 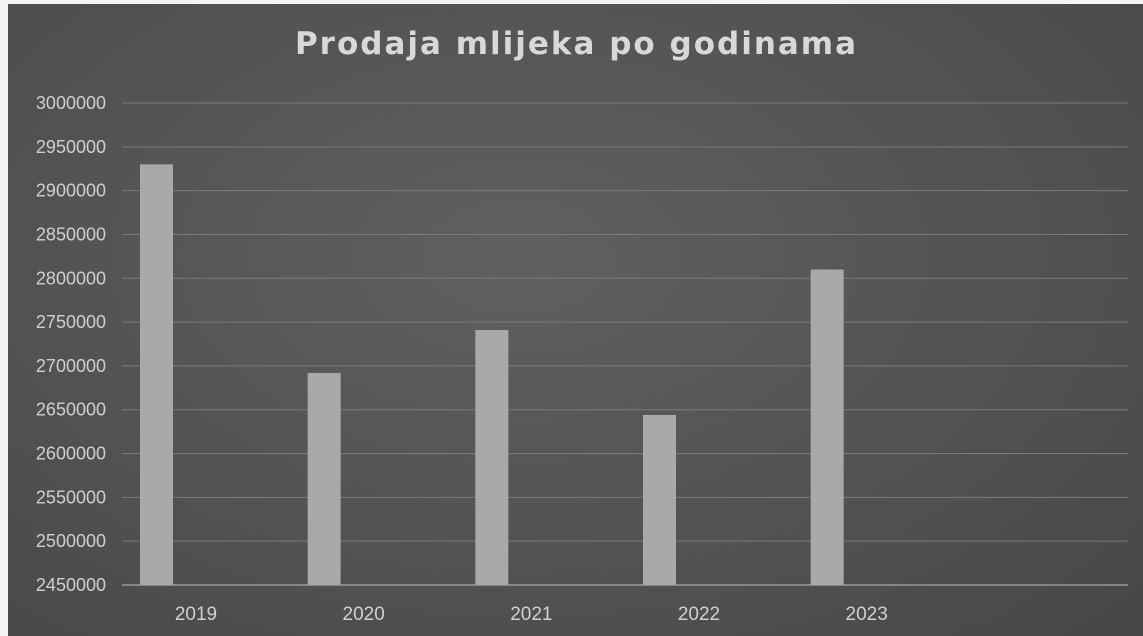 What do you see at coordinates (71, 147) in the screenshot?
I see `y-tick-label: 2950000` at bounding box center [71, 147].